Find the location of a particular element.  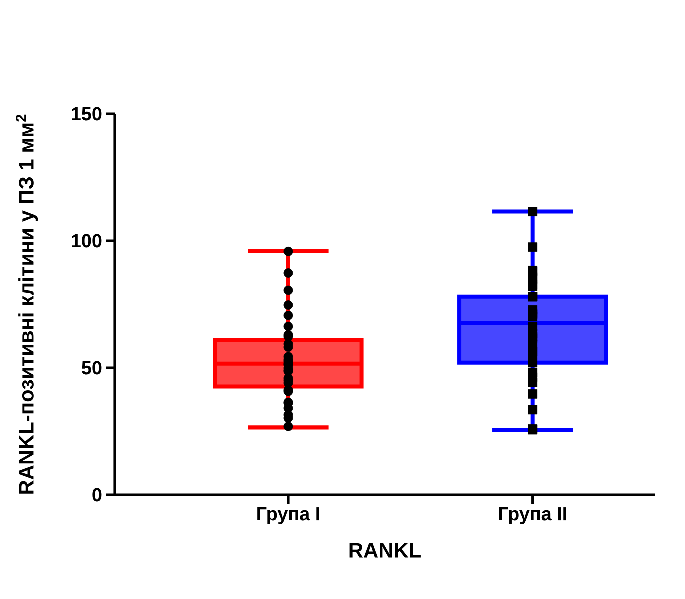

y-tick-label: 0 is located at coordinates (97, 495).